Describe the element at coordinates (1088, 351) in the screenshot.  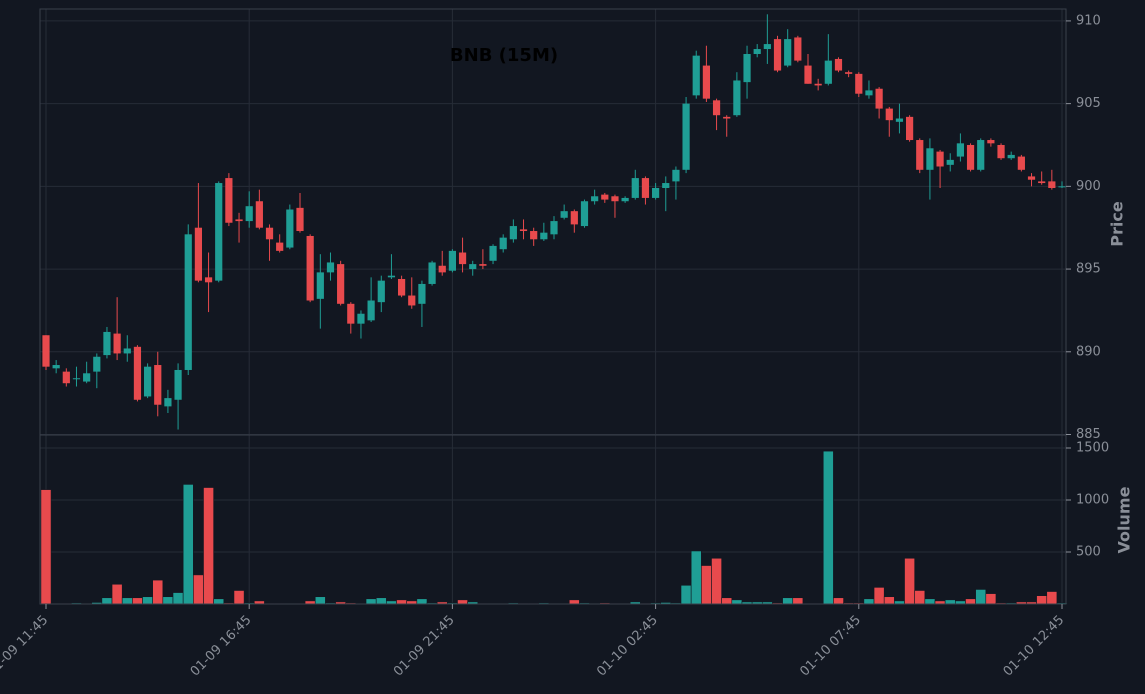
I see `y-tick-label: 890` at that location.